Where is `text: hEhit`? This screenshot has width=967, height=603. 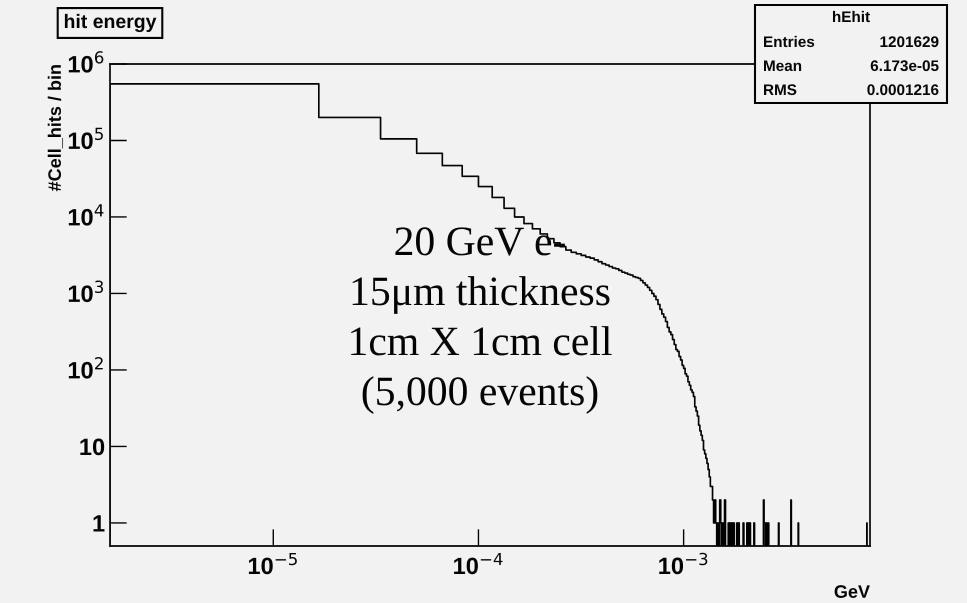 text: hEhit is located at coordinates (851, 16).